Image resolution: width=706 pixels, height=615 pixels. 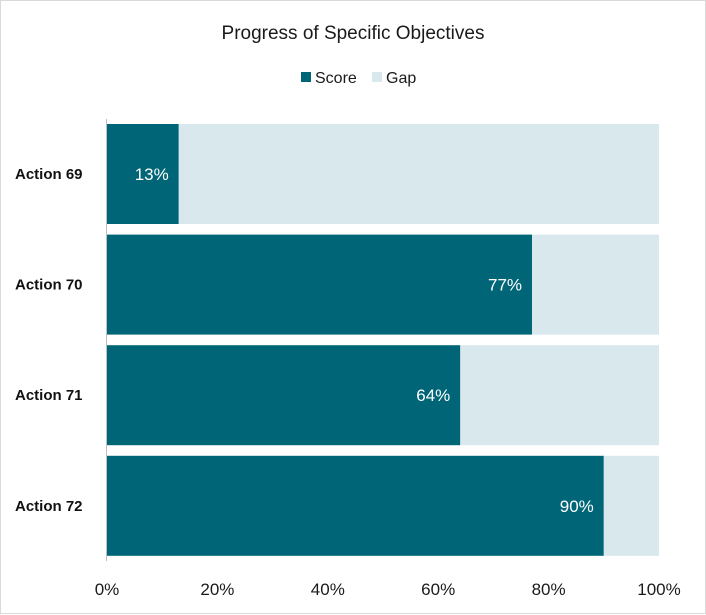 What do you see at coordinates (401, 78) in the screenshot?
I see `legend-label-gap: Gap` at bounding box center [401, 78].